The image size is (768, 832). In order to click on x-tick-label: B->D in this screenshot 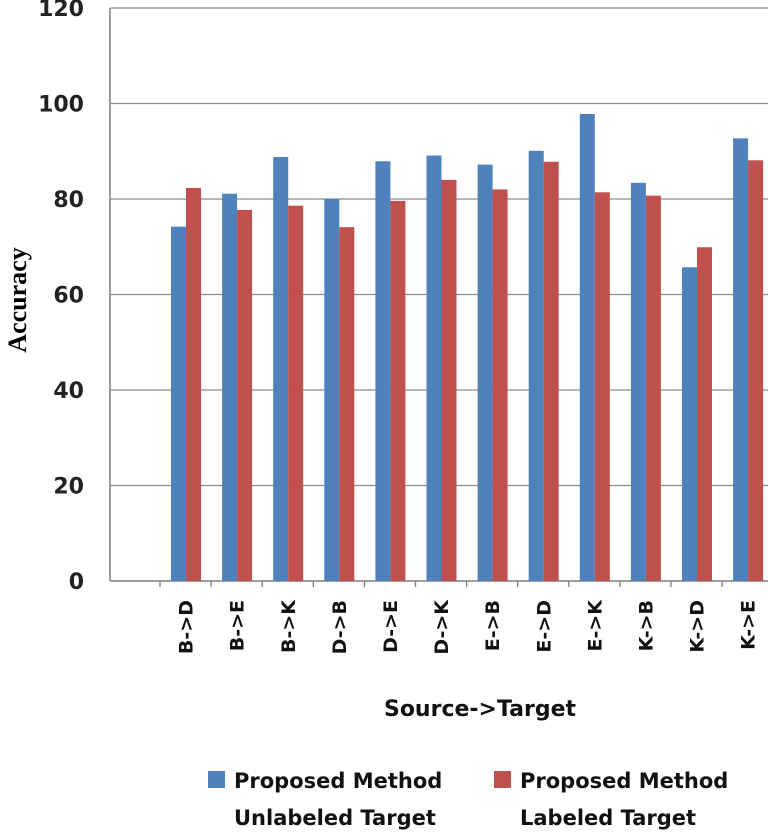, I will do `click(187, 627)`.